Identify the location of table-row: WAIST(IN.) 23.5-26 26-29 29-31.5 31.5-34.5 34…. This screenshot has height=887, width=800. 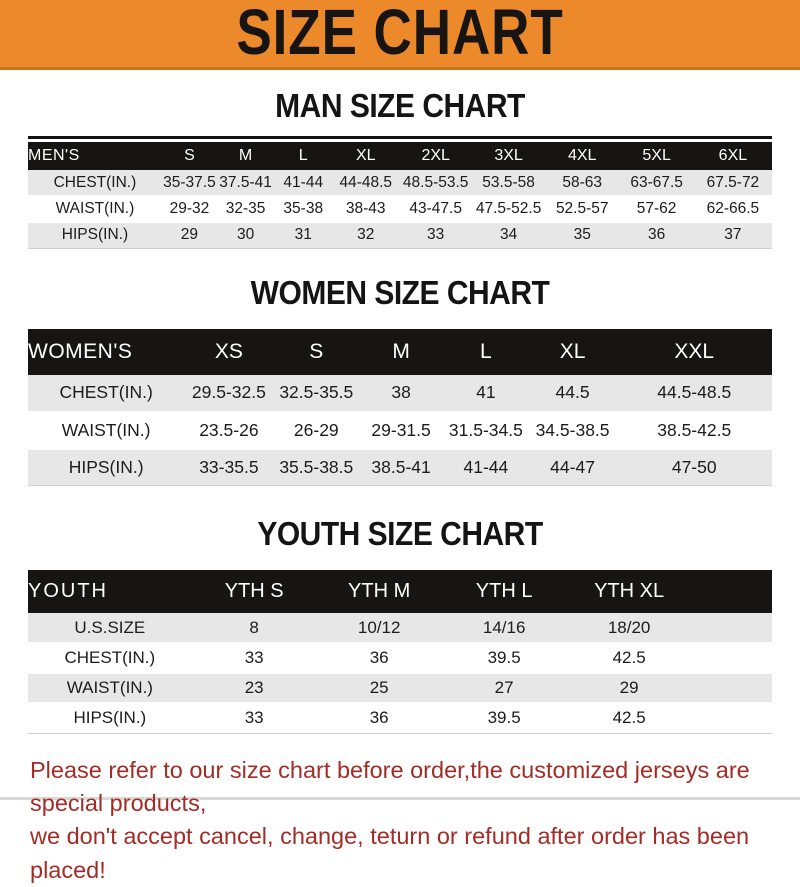
(400, 430).